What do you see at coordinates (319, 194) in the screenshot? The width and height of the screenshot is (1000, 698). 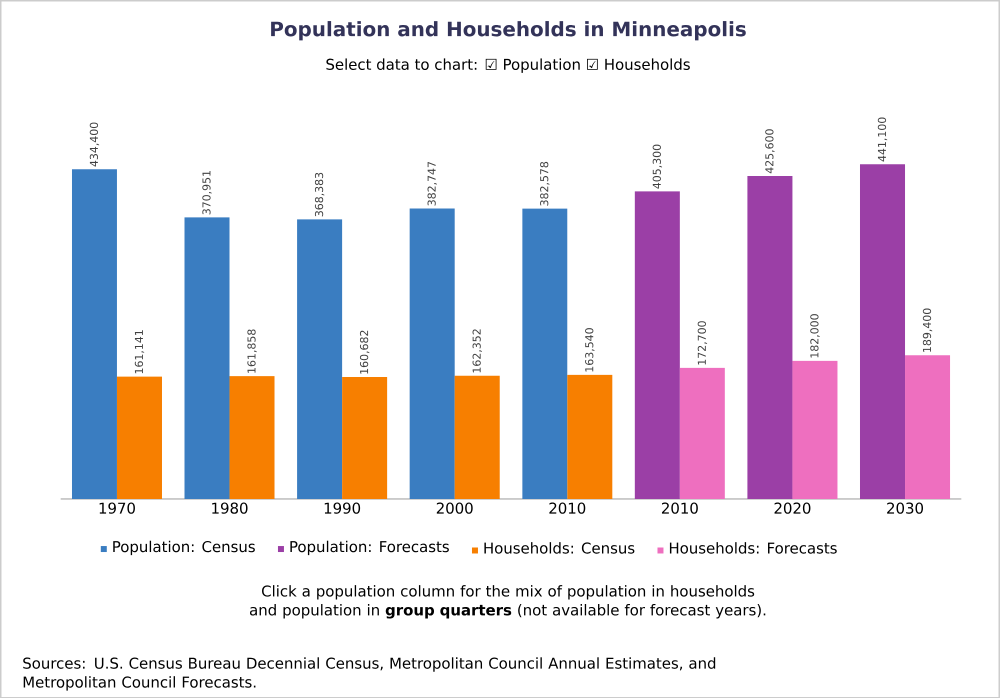 I see `data-label: 368,383` at bounding box center [319, 194].